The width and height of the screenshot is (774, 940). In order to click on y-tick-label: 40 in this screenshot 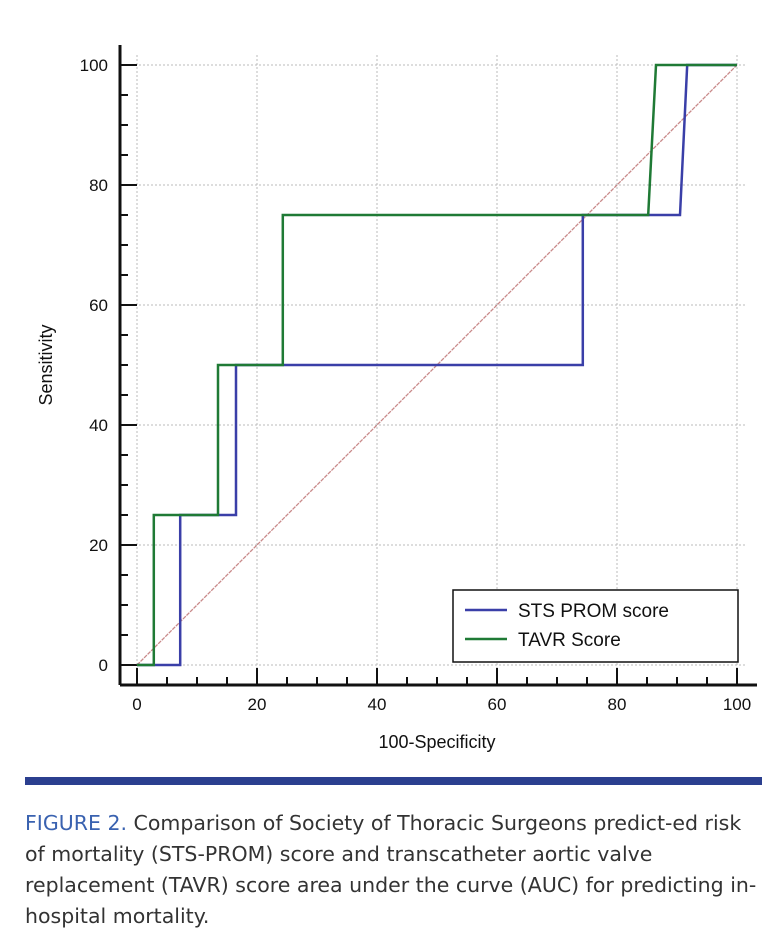, I will do `click(98, 425)`.